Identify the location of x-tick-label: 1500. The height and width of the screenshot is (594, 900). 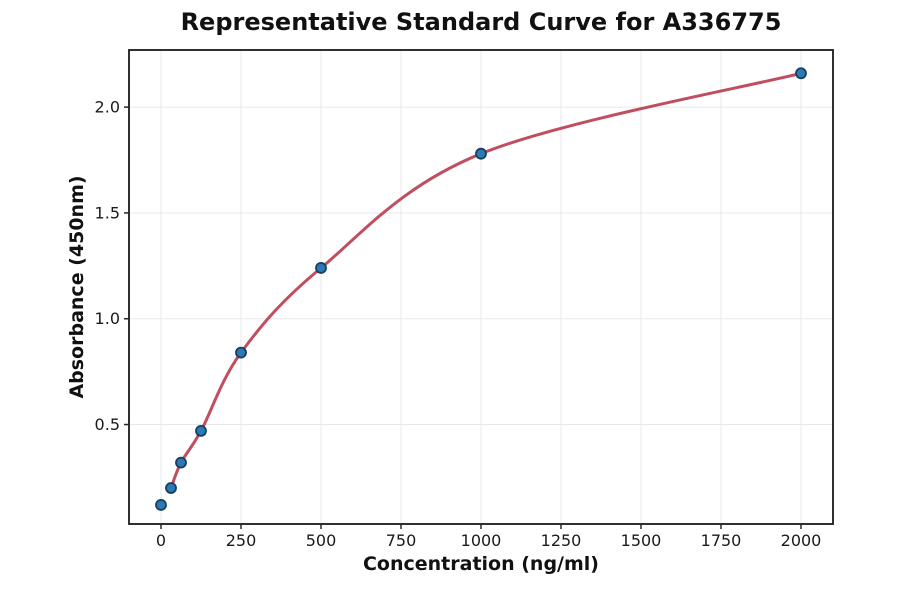
(641, 540).